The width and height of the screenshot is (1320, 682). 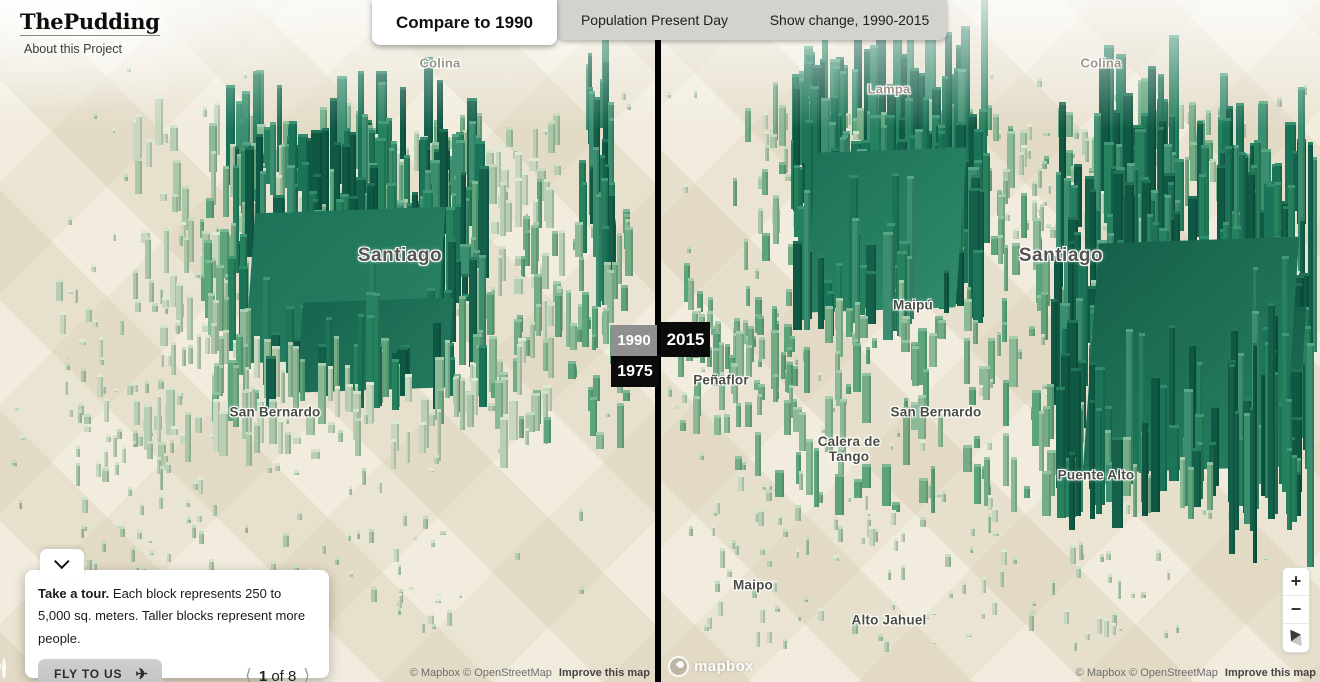 I want to click on compass-button, so click(x=1296, y=638).